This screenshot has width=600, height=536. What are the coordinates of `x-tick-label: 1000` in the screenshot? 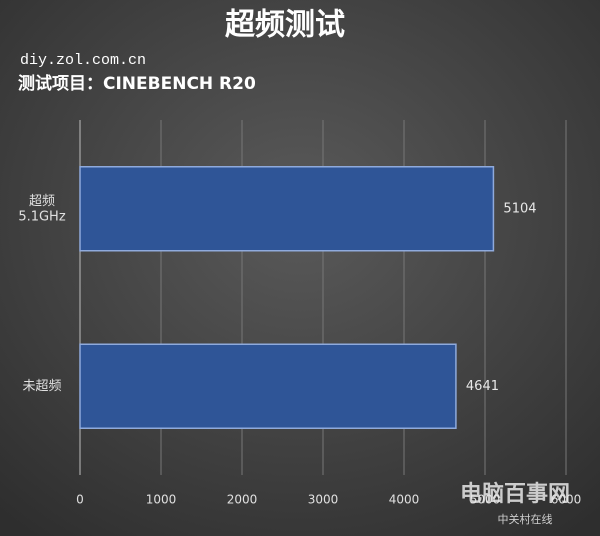 It's located at (161, 500).